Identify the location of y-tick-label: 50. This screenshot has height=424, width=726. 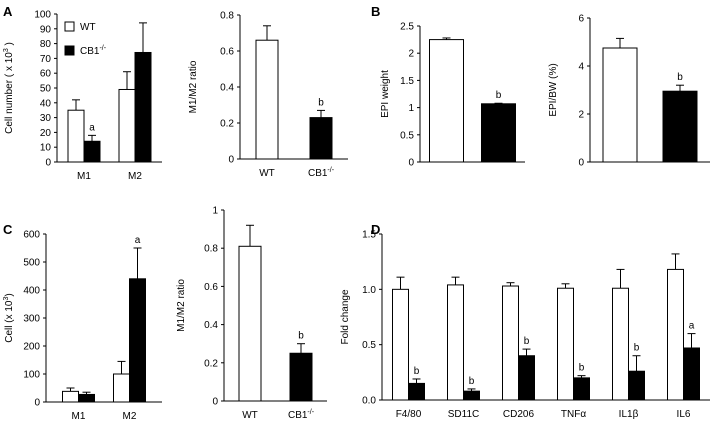
(46, 89).